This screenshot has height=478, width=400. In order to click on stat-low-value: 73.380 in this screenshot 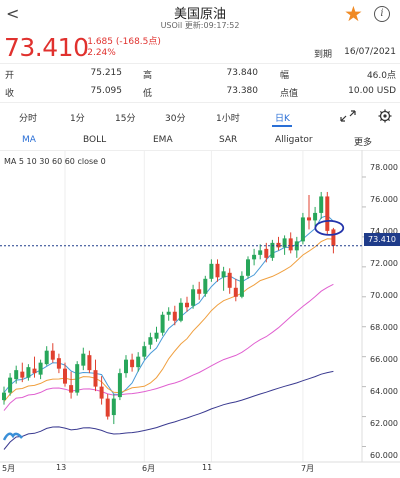, I will do `click(242, 91)`.